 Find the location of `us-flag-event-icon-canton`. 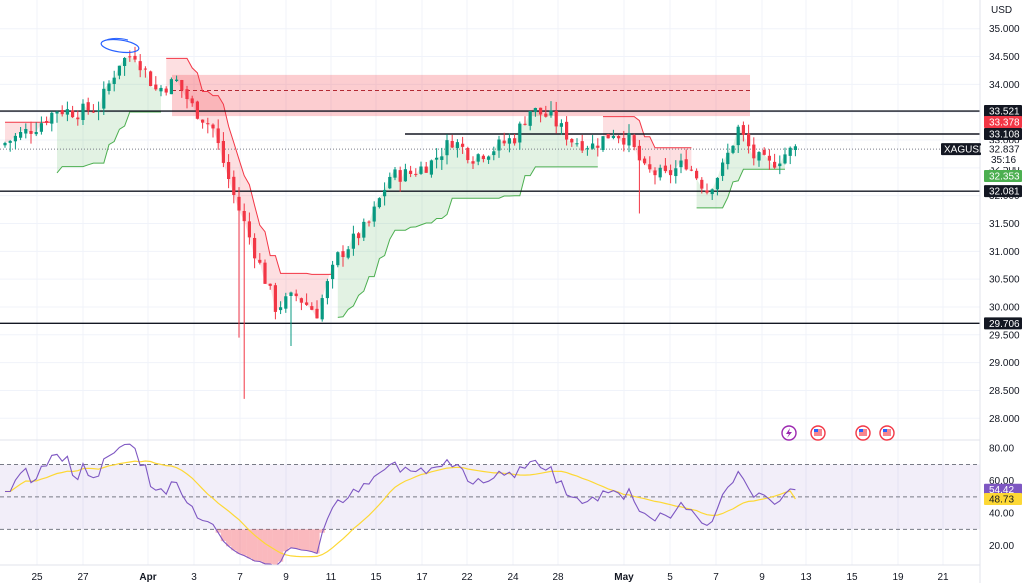

us-flag-event-icon-canton is located at coordinates (885, 430).